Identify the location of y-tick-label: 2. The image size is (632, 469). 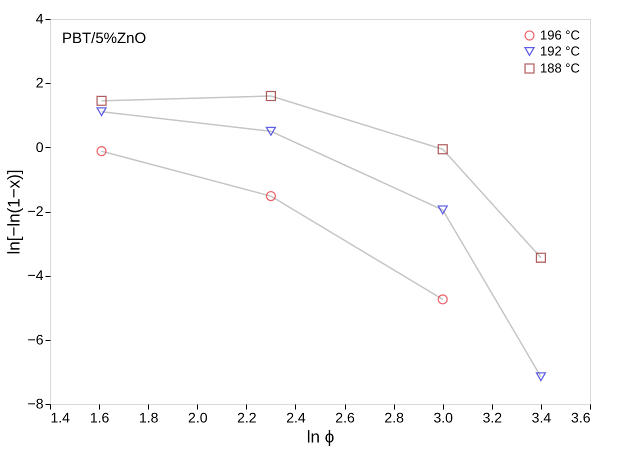
(40, 82).